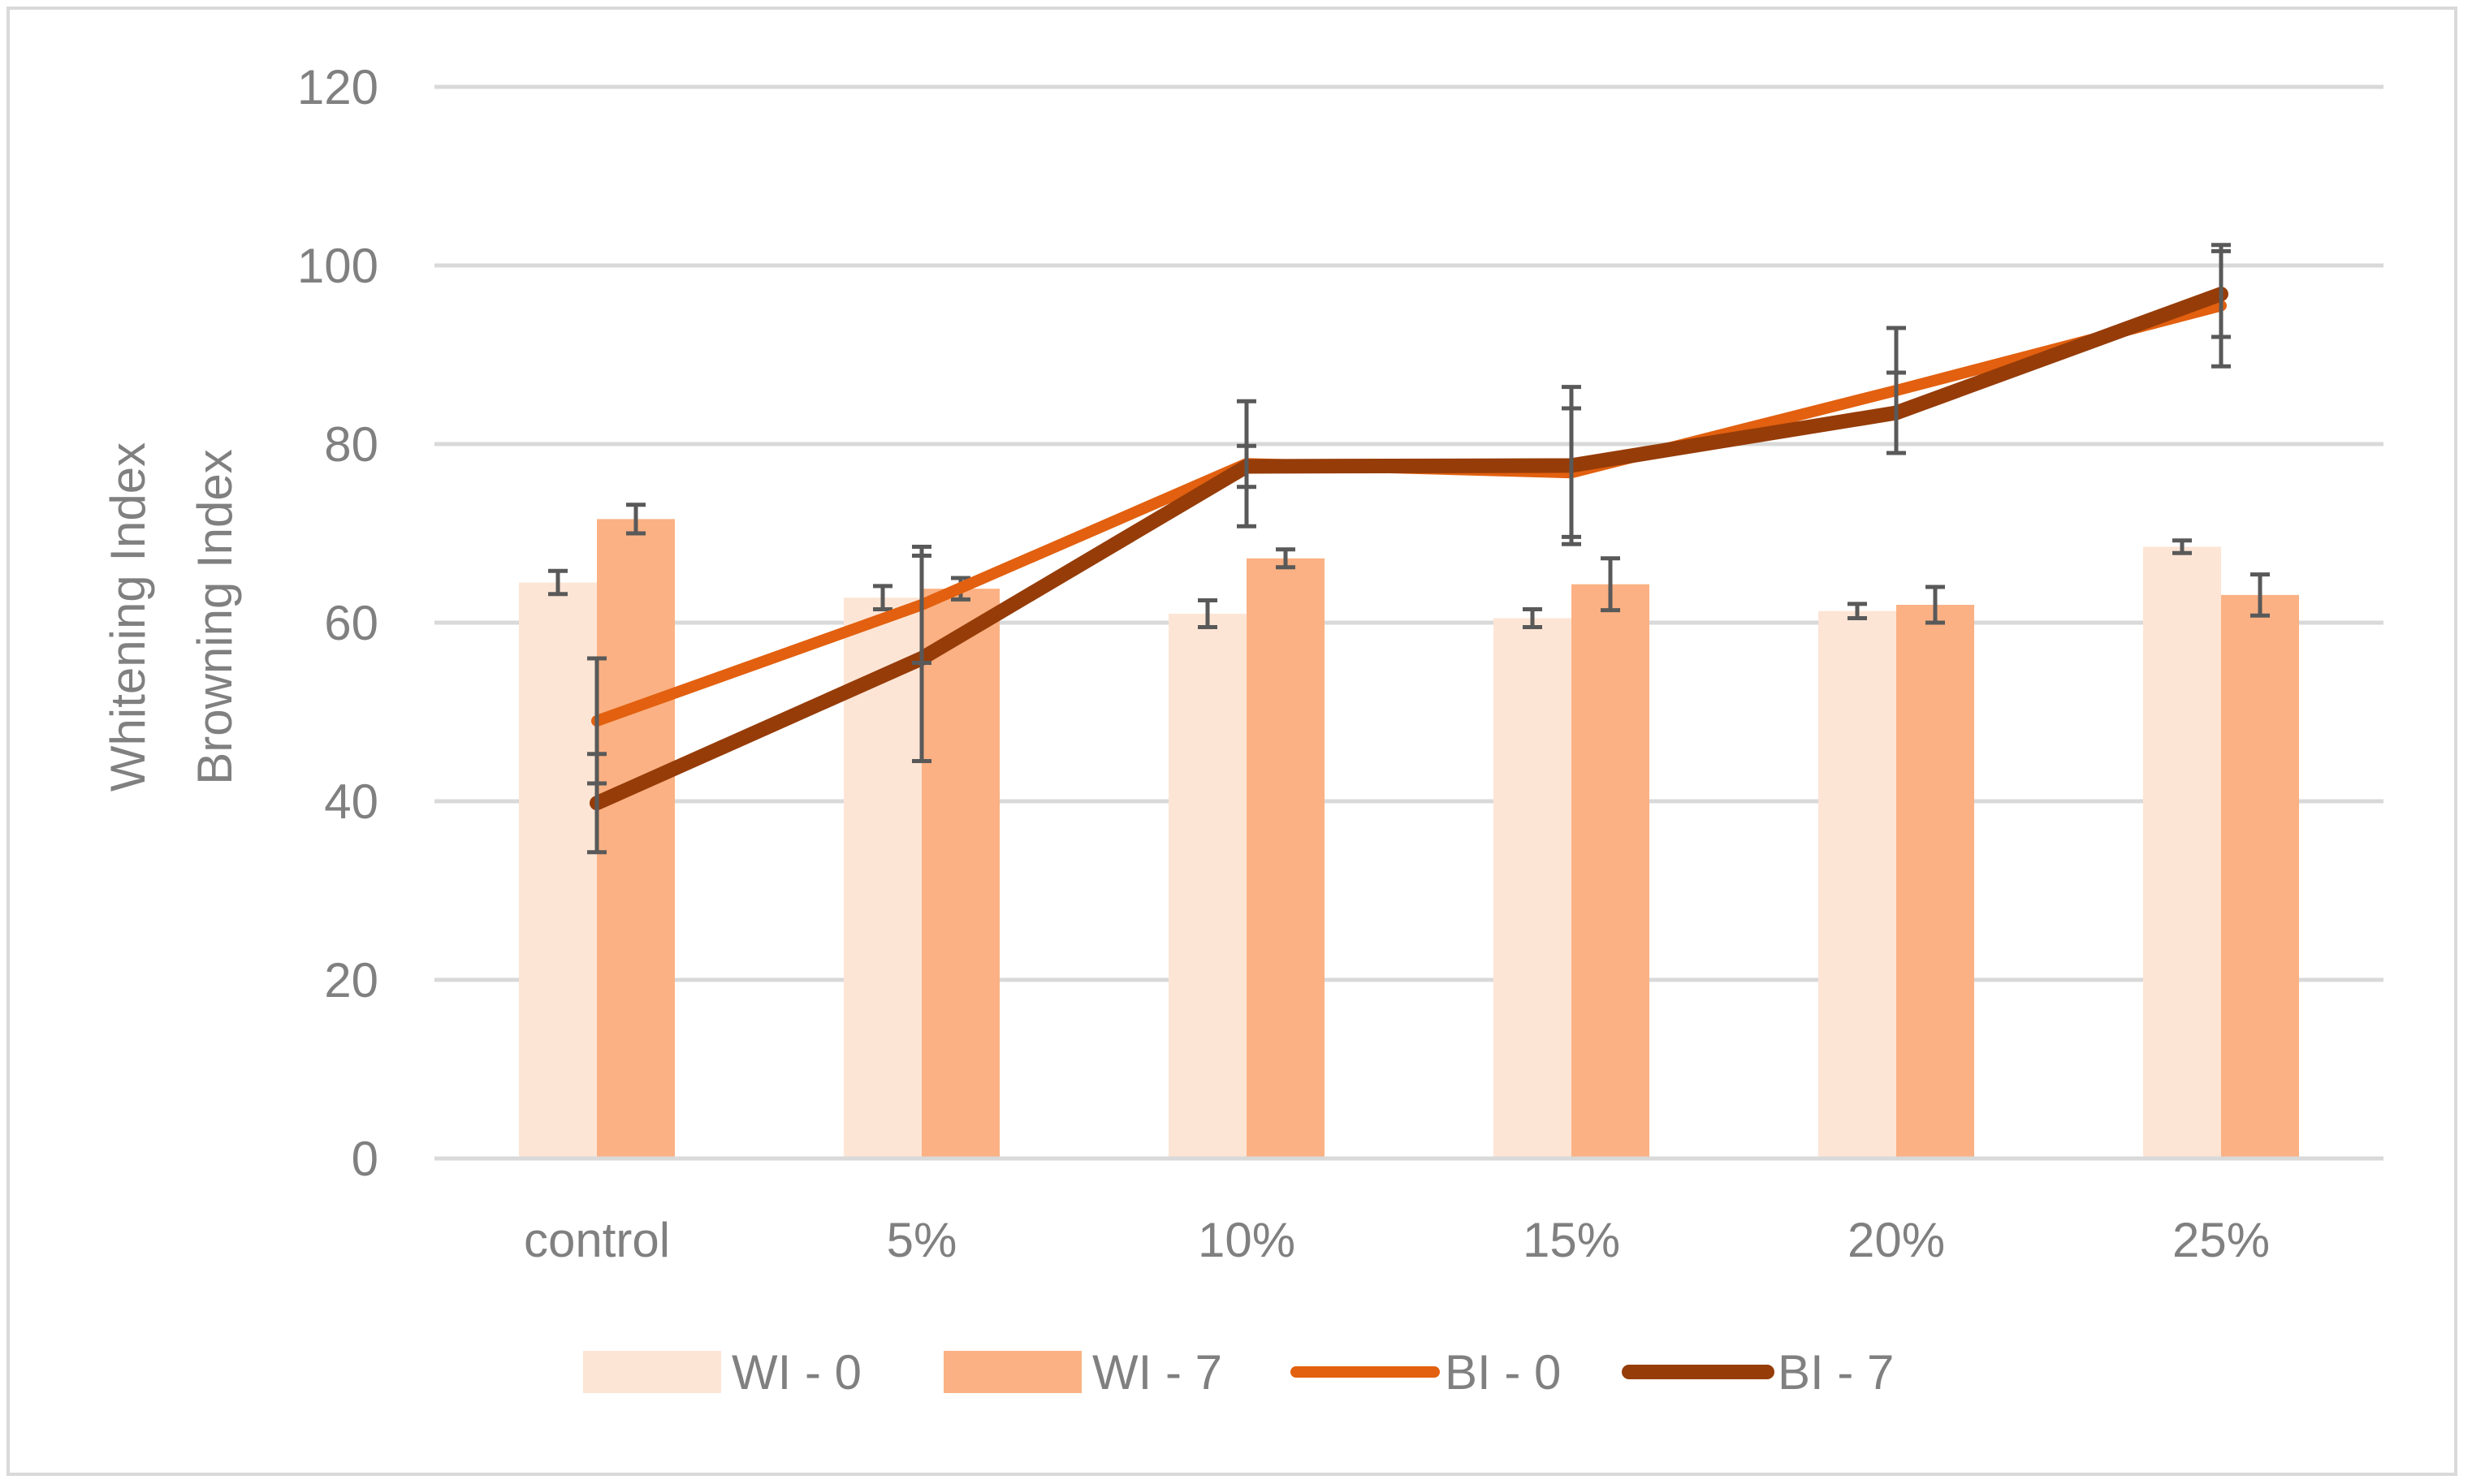 The height and width of the screenshot is (1484, 2472). I want to click on x-tick-label: control, so click(597, 1240).